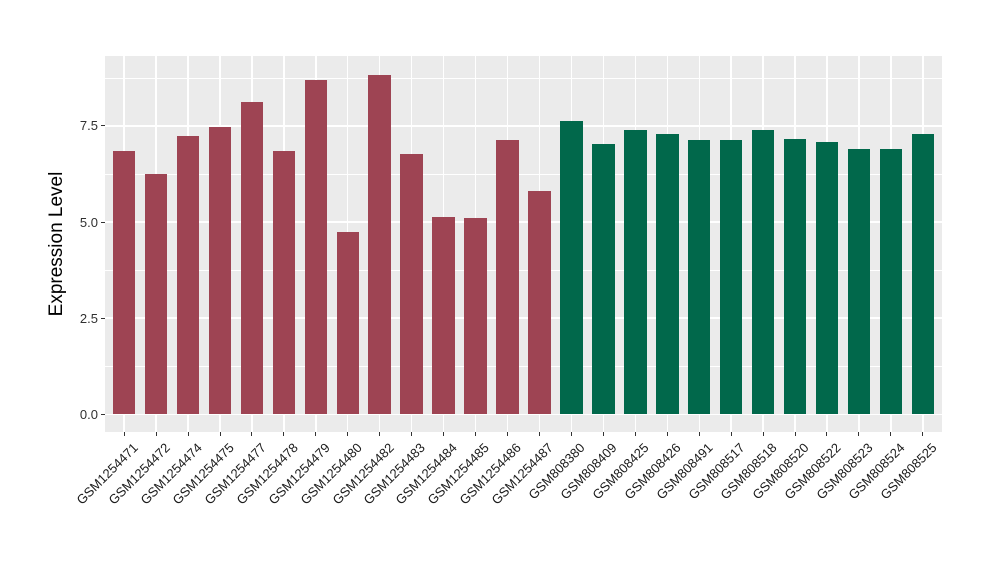  What do you see at coordinates (88, 222) in the screenshot?
I see `y-tick-label: 5.0` at bounding box center [88, 222].